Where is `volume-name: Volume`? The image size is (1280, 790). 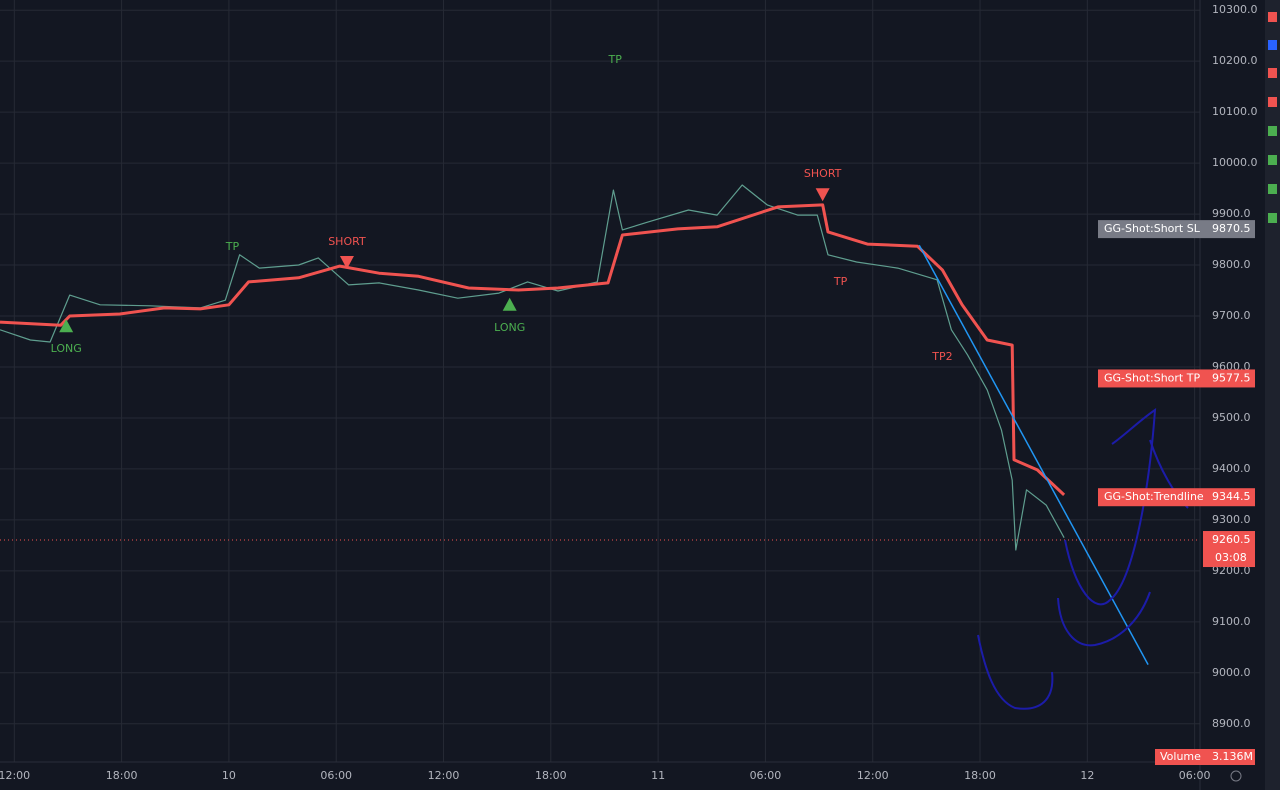
volume-name: Volume is located at coordinates (1180, 756).